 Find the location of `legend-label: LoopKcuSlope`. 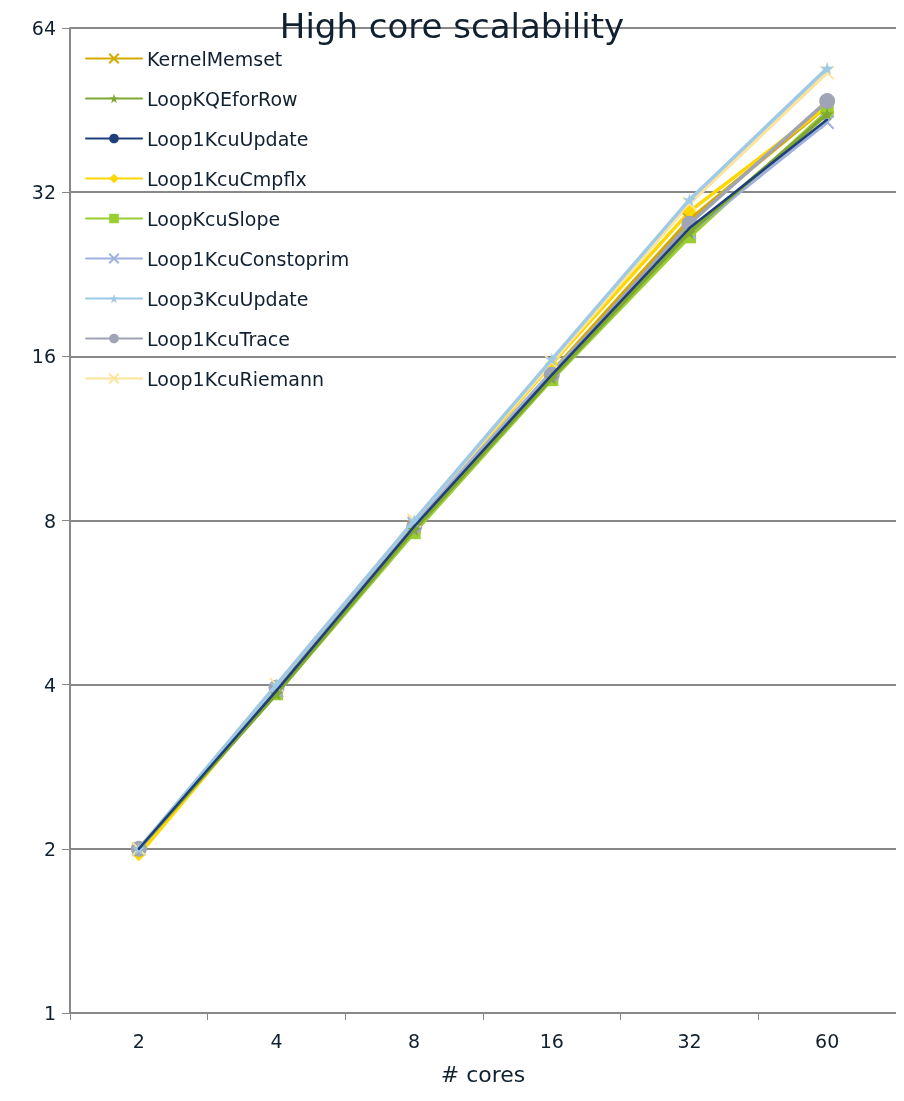

legend-label: LoopKcuSlope is located at coordinates (214, 218).